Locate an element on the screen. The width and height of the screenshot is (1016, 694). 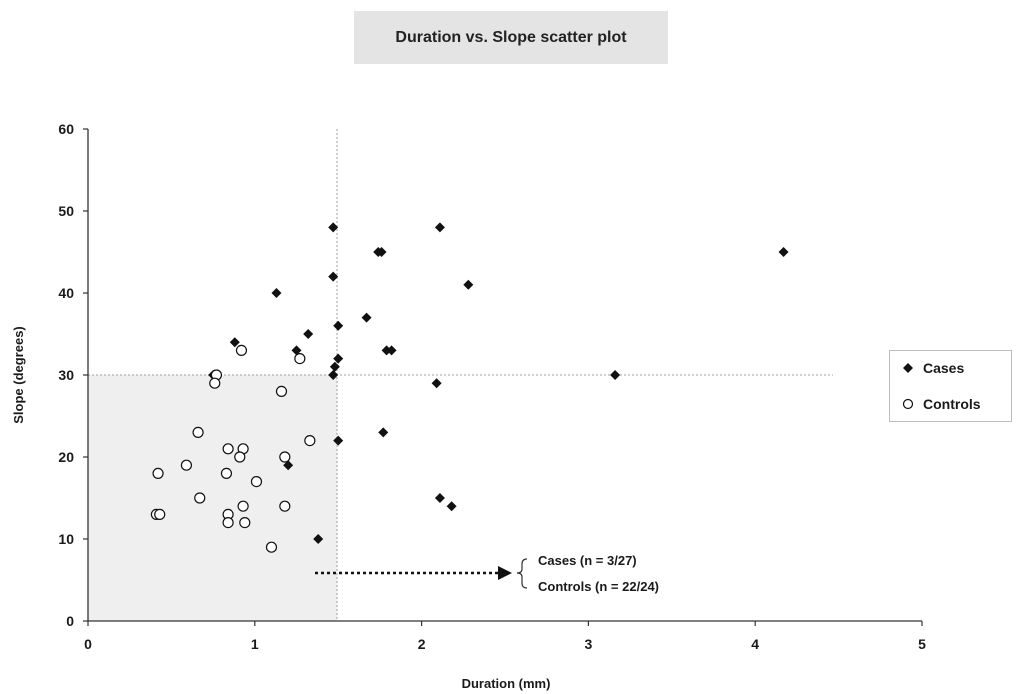
annotation-brace is located at coordinates (522, 573).